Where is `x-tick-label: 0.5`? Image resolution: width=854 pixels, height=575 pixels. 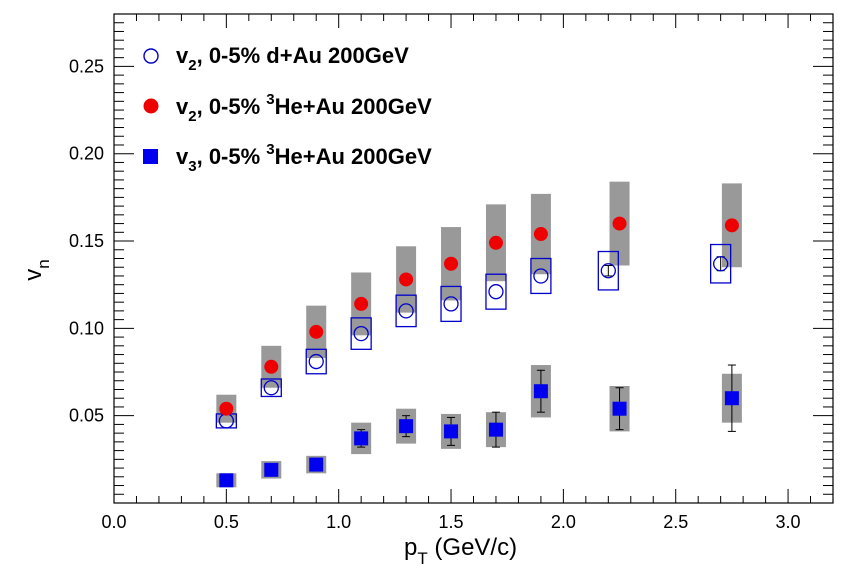 x-tick-label: 0.5 is located at coordinates (226, 522).